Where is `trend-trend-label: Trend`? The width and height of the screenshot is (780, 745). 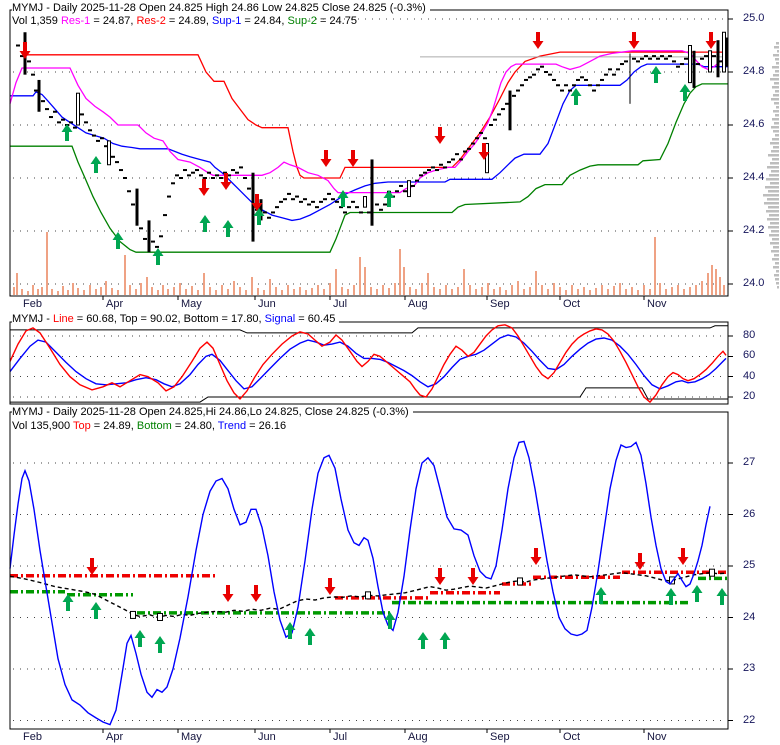 trend-trend-label: Trend is located at coordinates (232, 426).